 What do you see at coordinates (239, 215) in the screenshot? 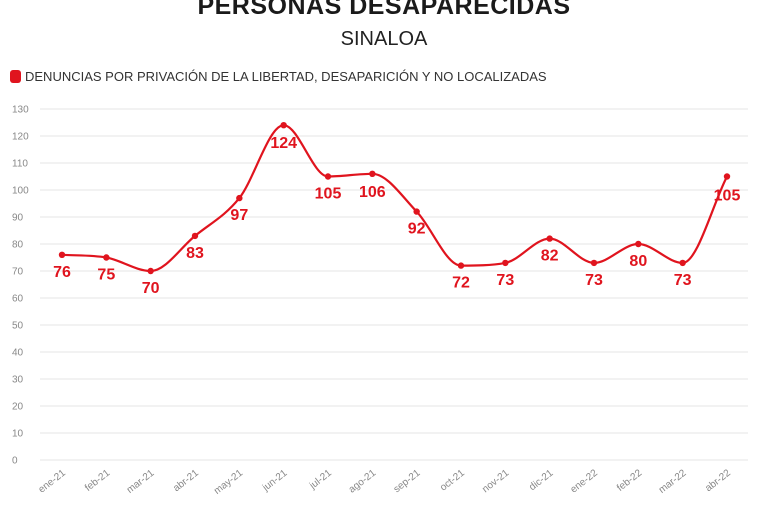
I see `data-label: 97` at bounding box center [239, 215].